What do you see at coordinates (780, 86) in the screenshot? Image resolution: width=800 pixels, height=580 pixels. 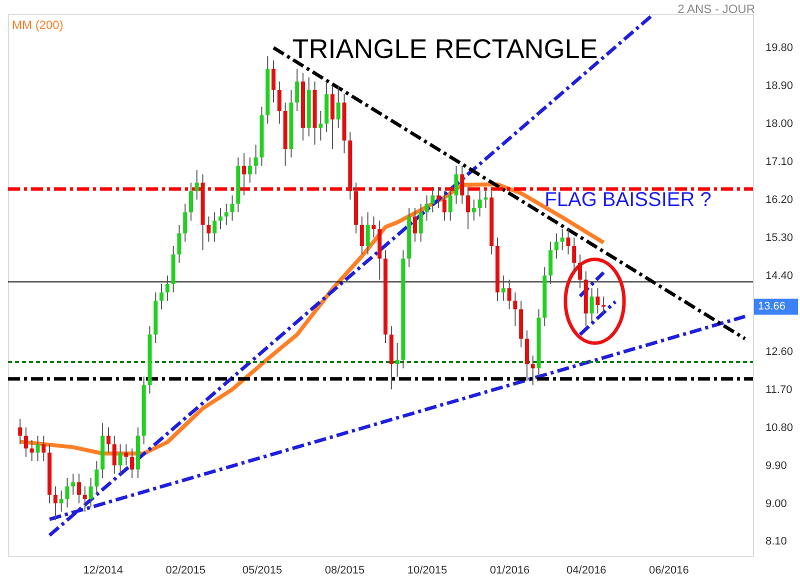 I see `y-tick-label: 18.90` at bounding box center [780, 86].